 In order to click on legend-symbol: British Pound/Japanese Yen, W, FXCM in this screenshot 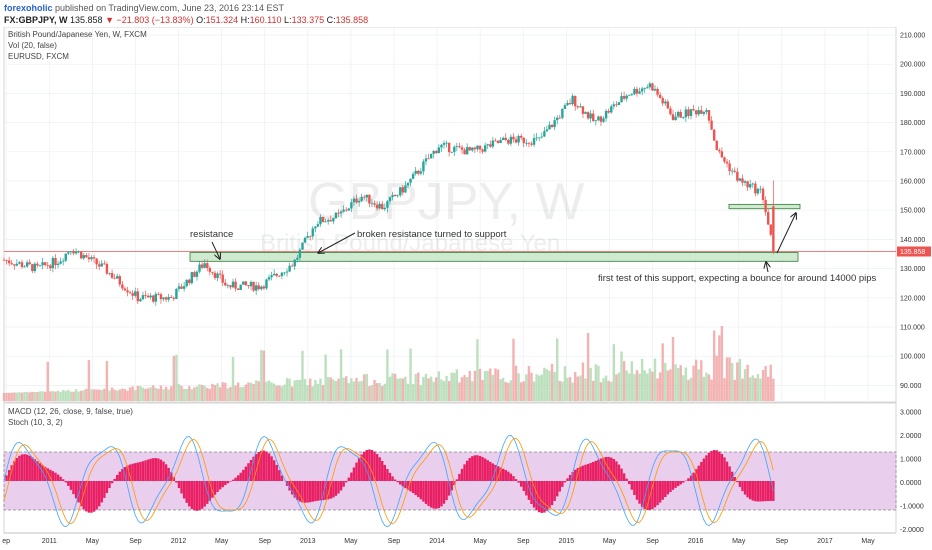, I will do `click(77, 34)`.